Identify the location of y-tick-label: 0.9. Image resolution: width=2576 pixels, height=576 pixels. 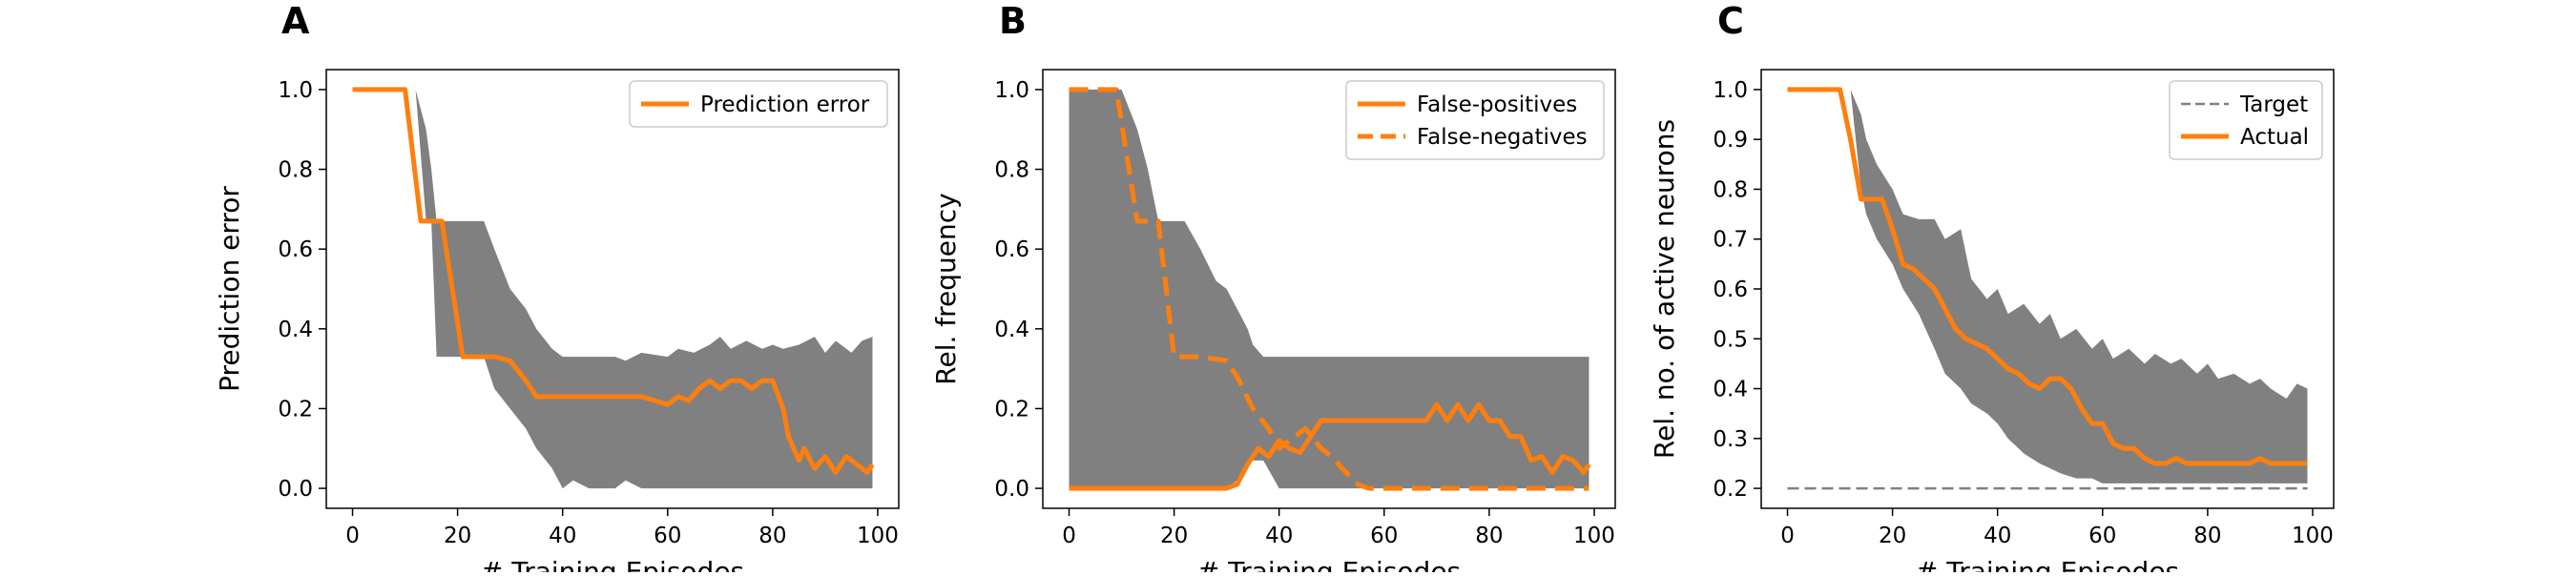
(1730, 140).